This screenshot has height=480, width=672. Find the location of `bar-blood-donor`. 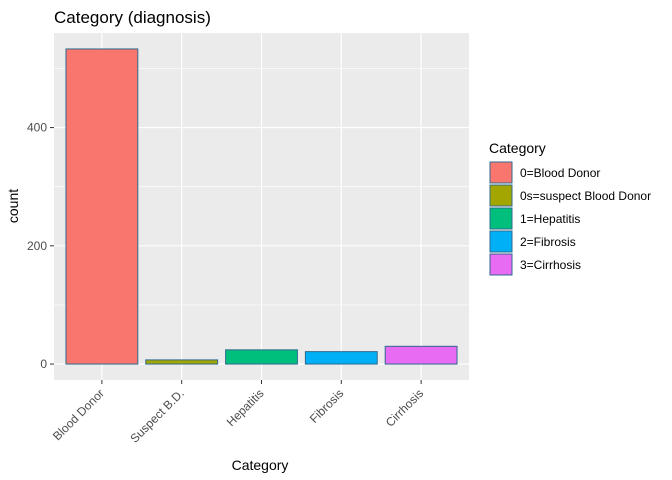

bar-blood-donor is located at coordinates (102, 206).